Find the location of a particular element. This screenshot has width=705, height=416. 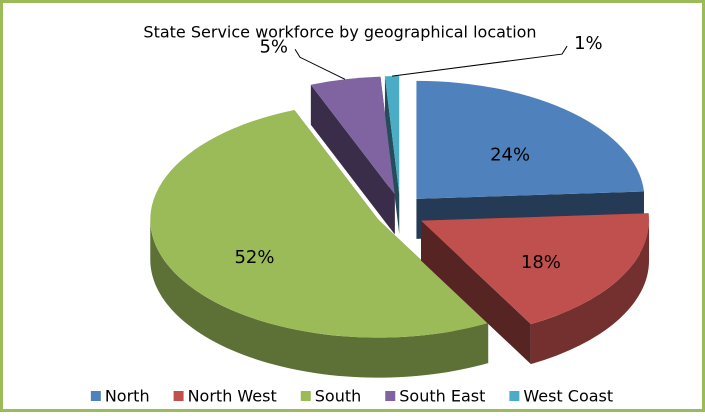

data-label: 24% is located at coordinates (510, 154).